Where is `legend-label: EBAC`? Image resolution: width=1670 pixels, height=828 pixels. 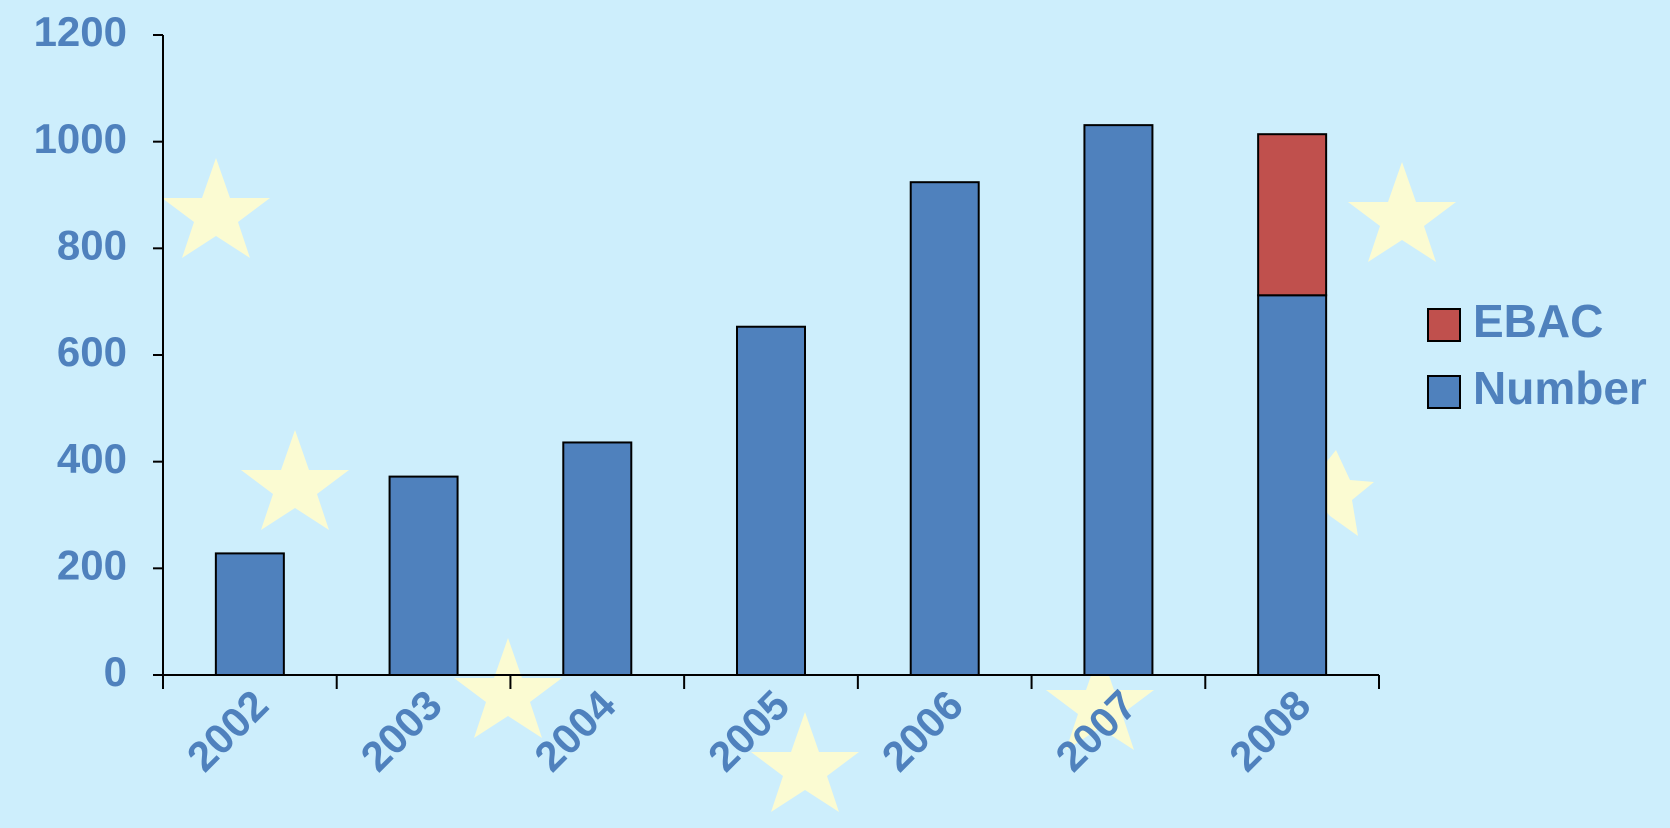 legend-label: EBAC is located at coordinates (1538, 321).